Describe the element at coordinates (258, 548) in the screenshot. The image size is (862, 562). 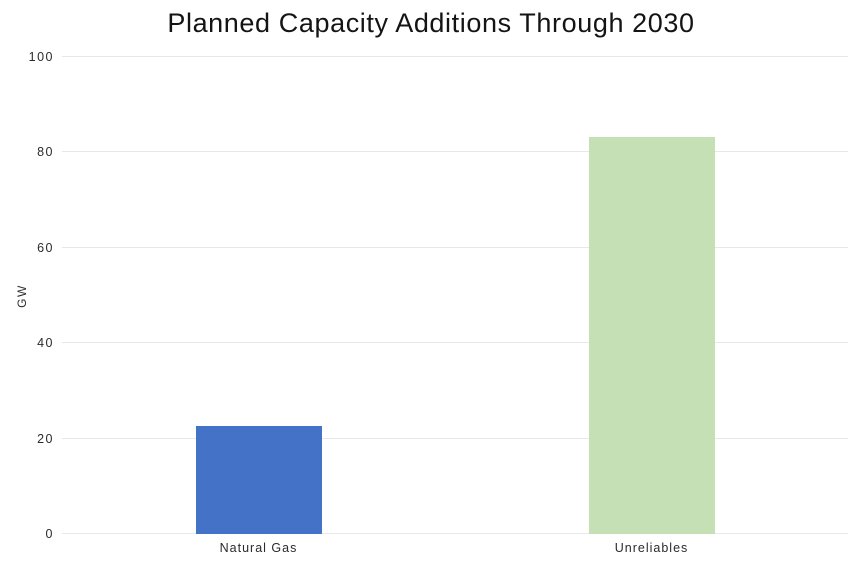
I see `x-category-label-natural-gas: Natural Gas` at that location.